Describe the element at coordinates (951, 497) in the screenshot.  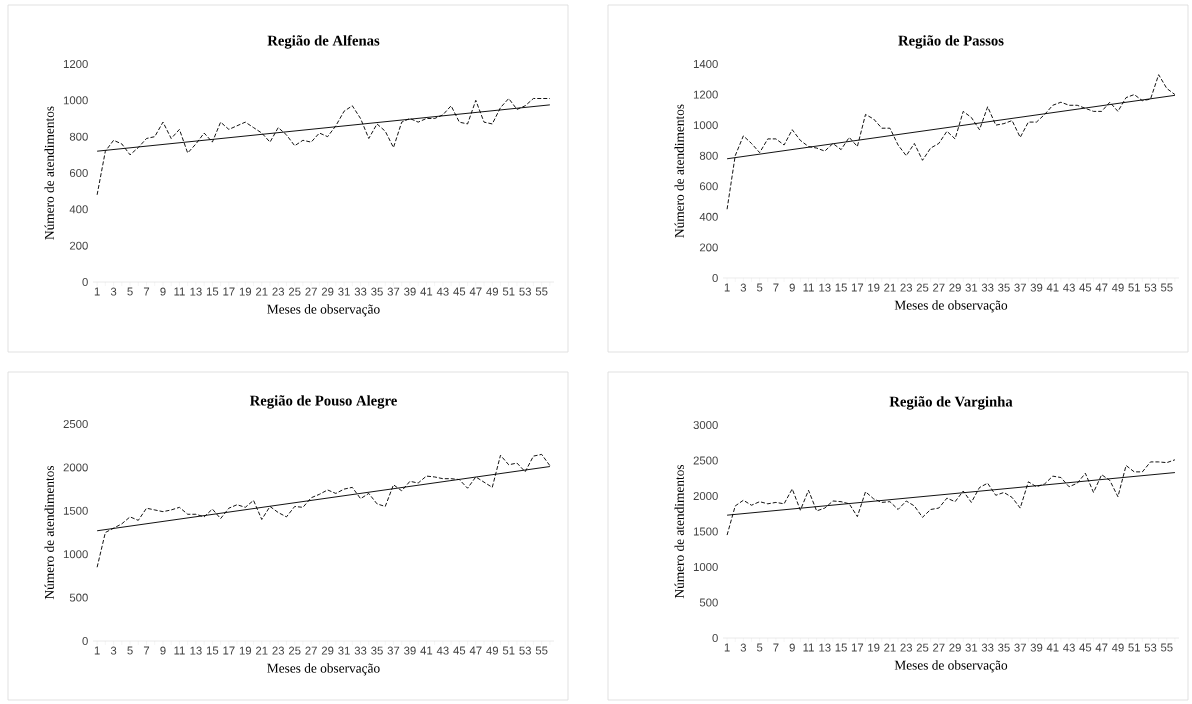
I see `line-series` at that location.